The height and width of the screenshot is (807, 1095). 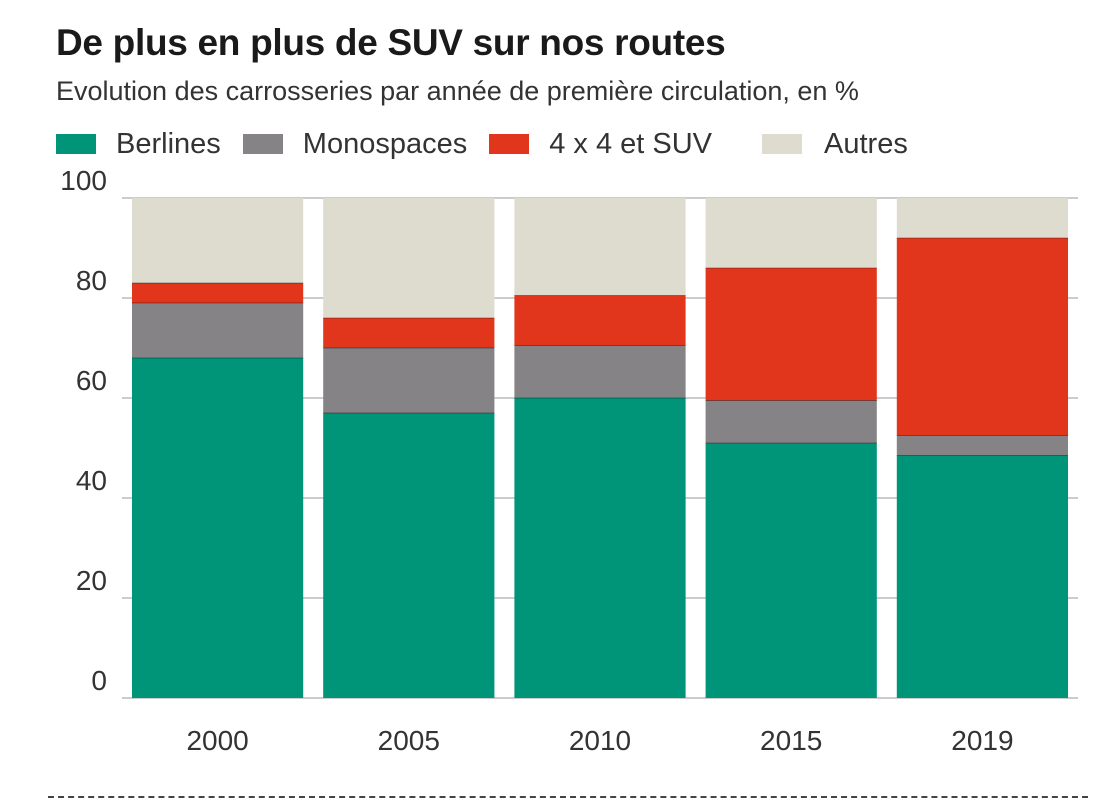 What do you see at coordinates (83, 430) in the screenshot?
I see `y-axis-ticks: 0 20 40 60 80 100` at bounding box center [83, 430].